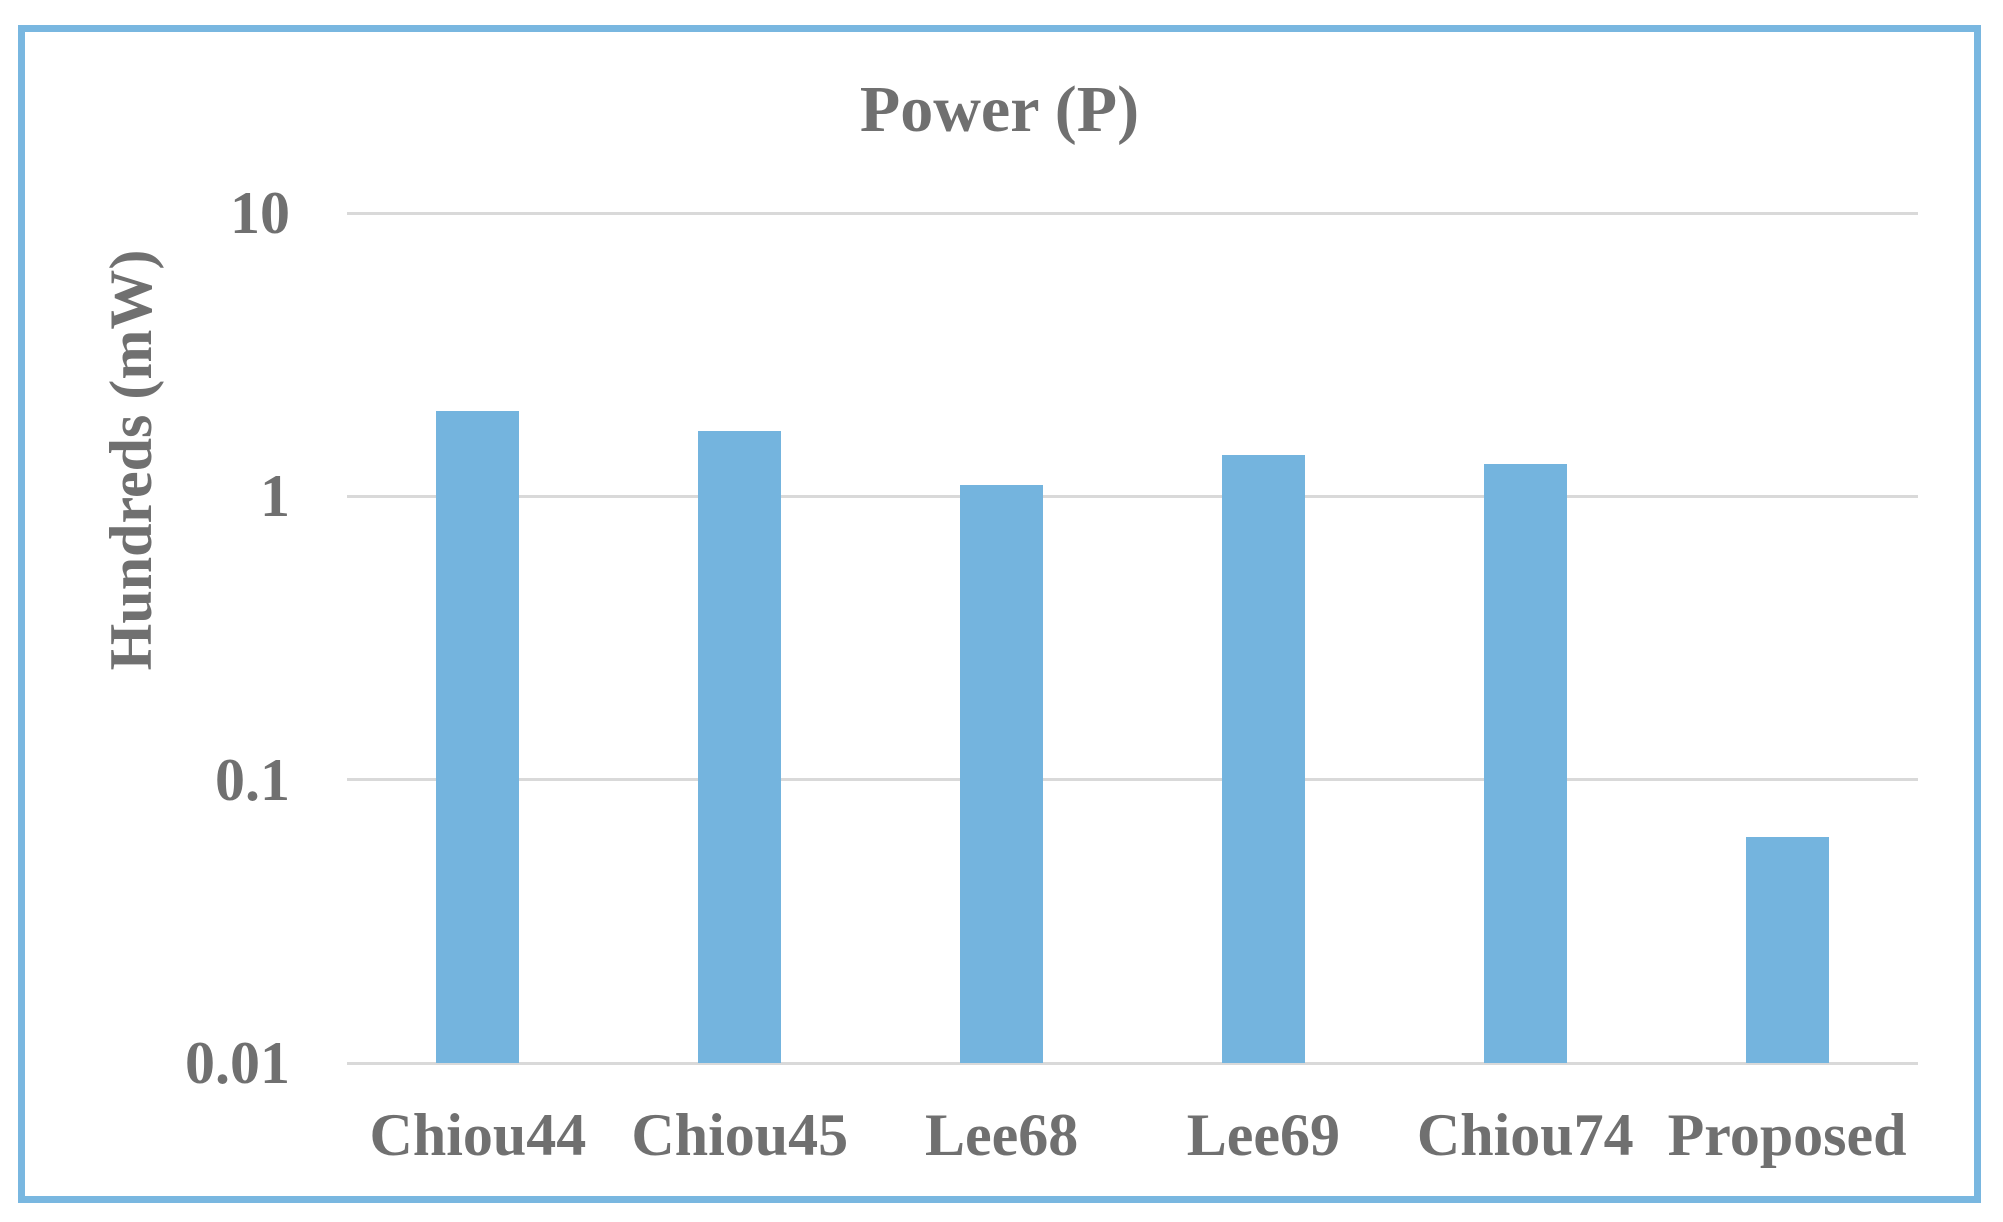  Describe the element at coordinates (1787, 949) in the screenshot. I see `bar-proposed` at that location.